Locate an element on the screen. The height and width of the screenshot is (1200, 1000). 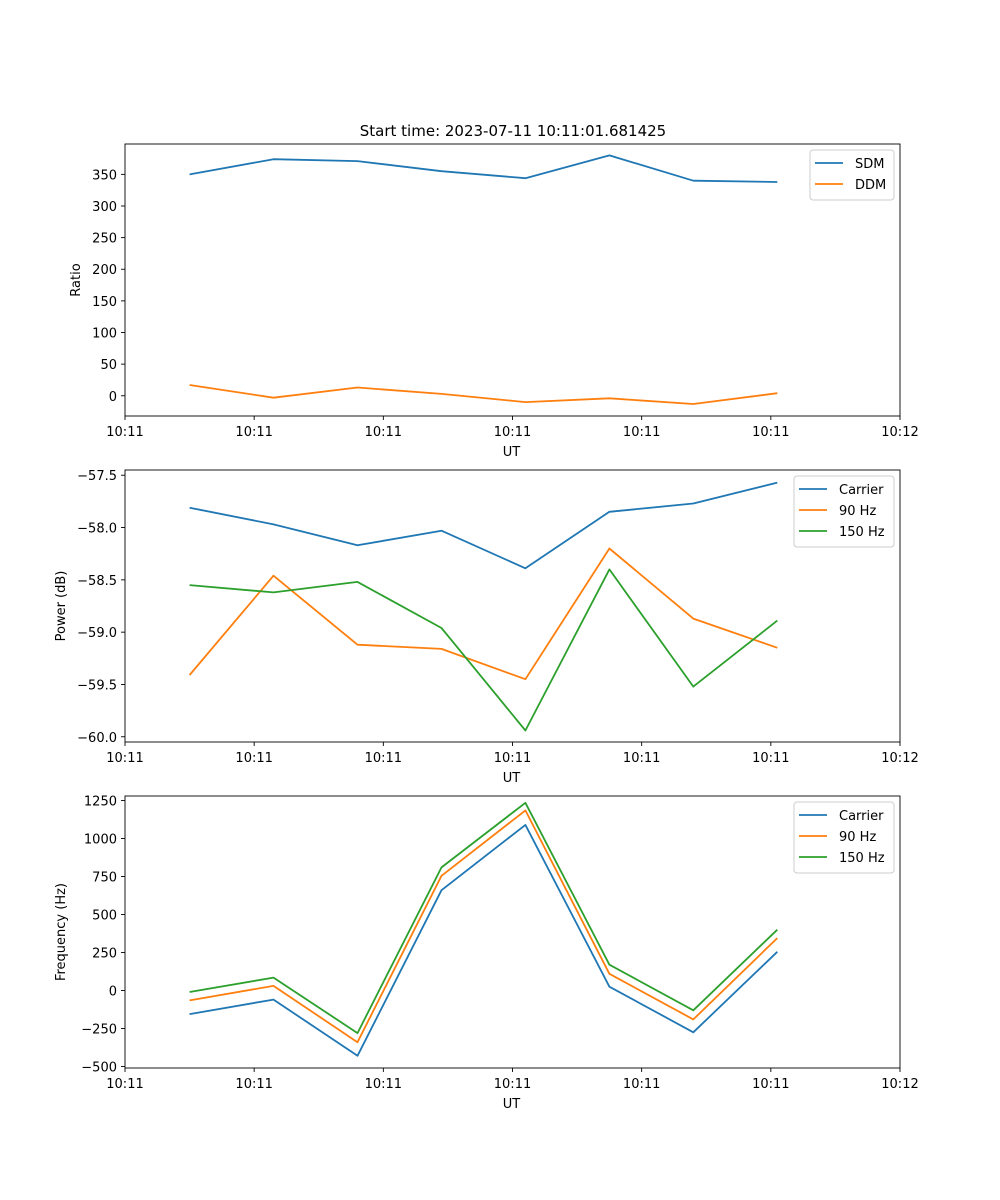
y-tick-label: 1250 is located at coordinates (100, 802).